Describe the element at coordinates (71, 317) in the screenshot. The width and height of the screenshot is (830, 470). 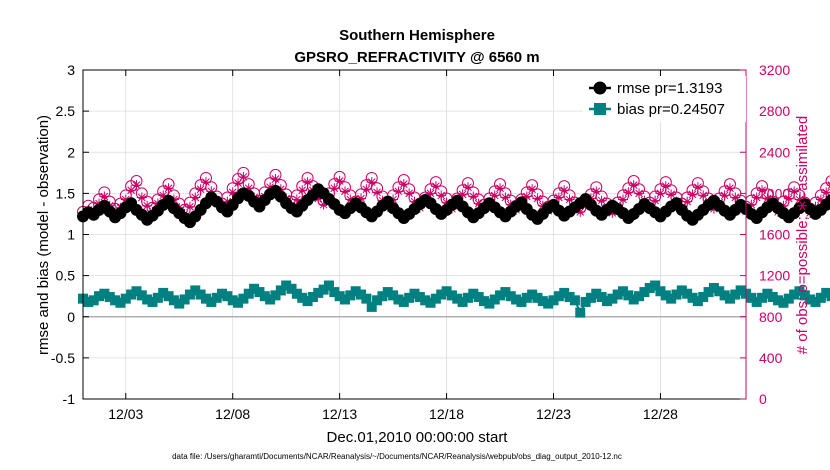
I see `y-tick-label: 0` at that location.